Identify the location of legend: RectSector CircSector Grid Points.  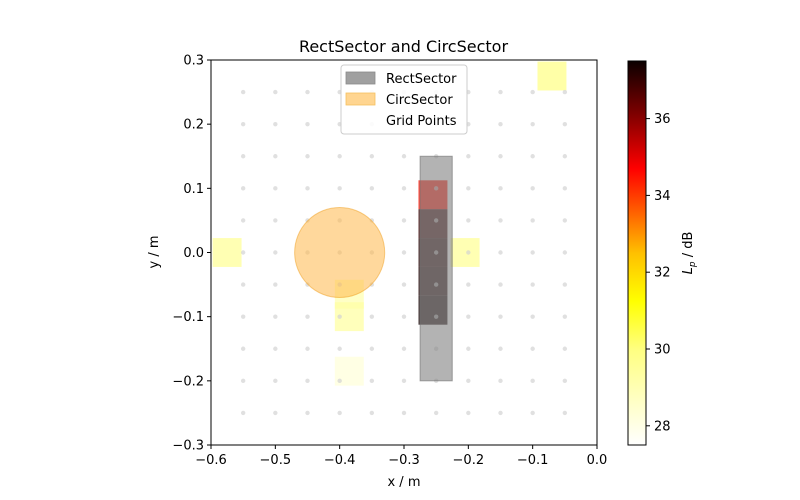
(404, 99).